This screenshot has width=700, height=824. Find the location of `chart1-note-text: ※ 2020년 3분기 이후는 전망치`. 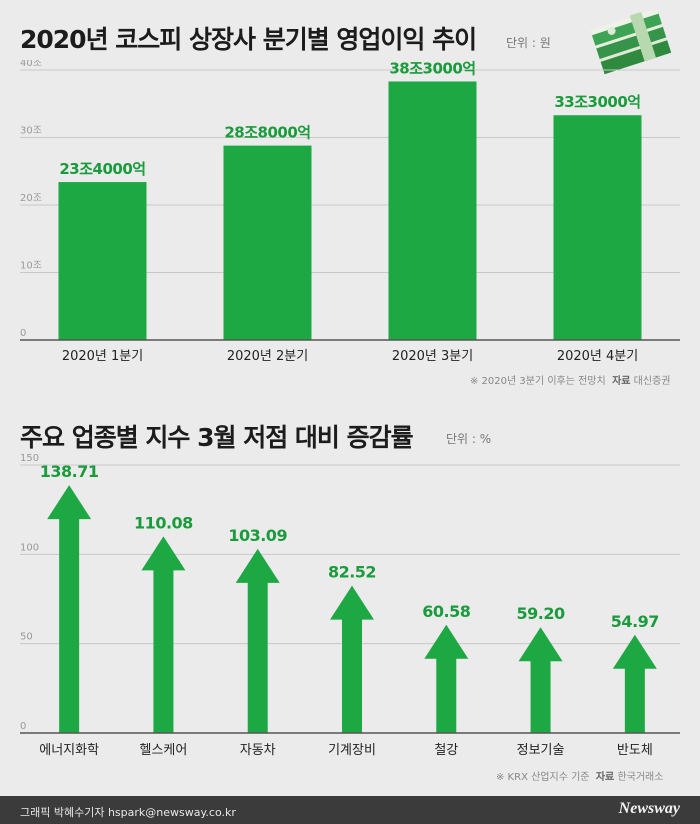

chart1-note-text: ※ 2020년 3분기 이후는 전망치 is located at coordinates (538, 381).